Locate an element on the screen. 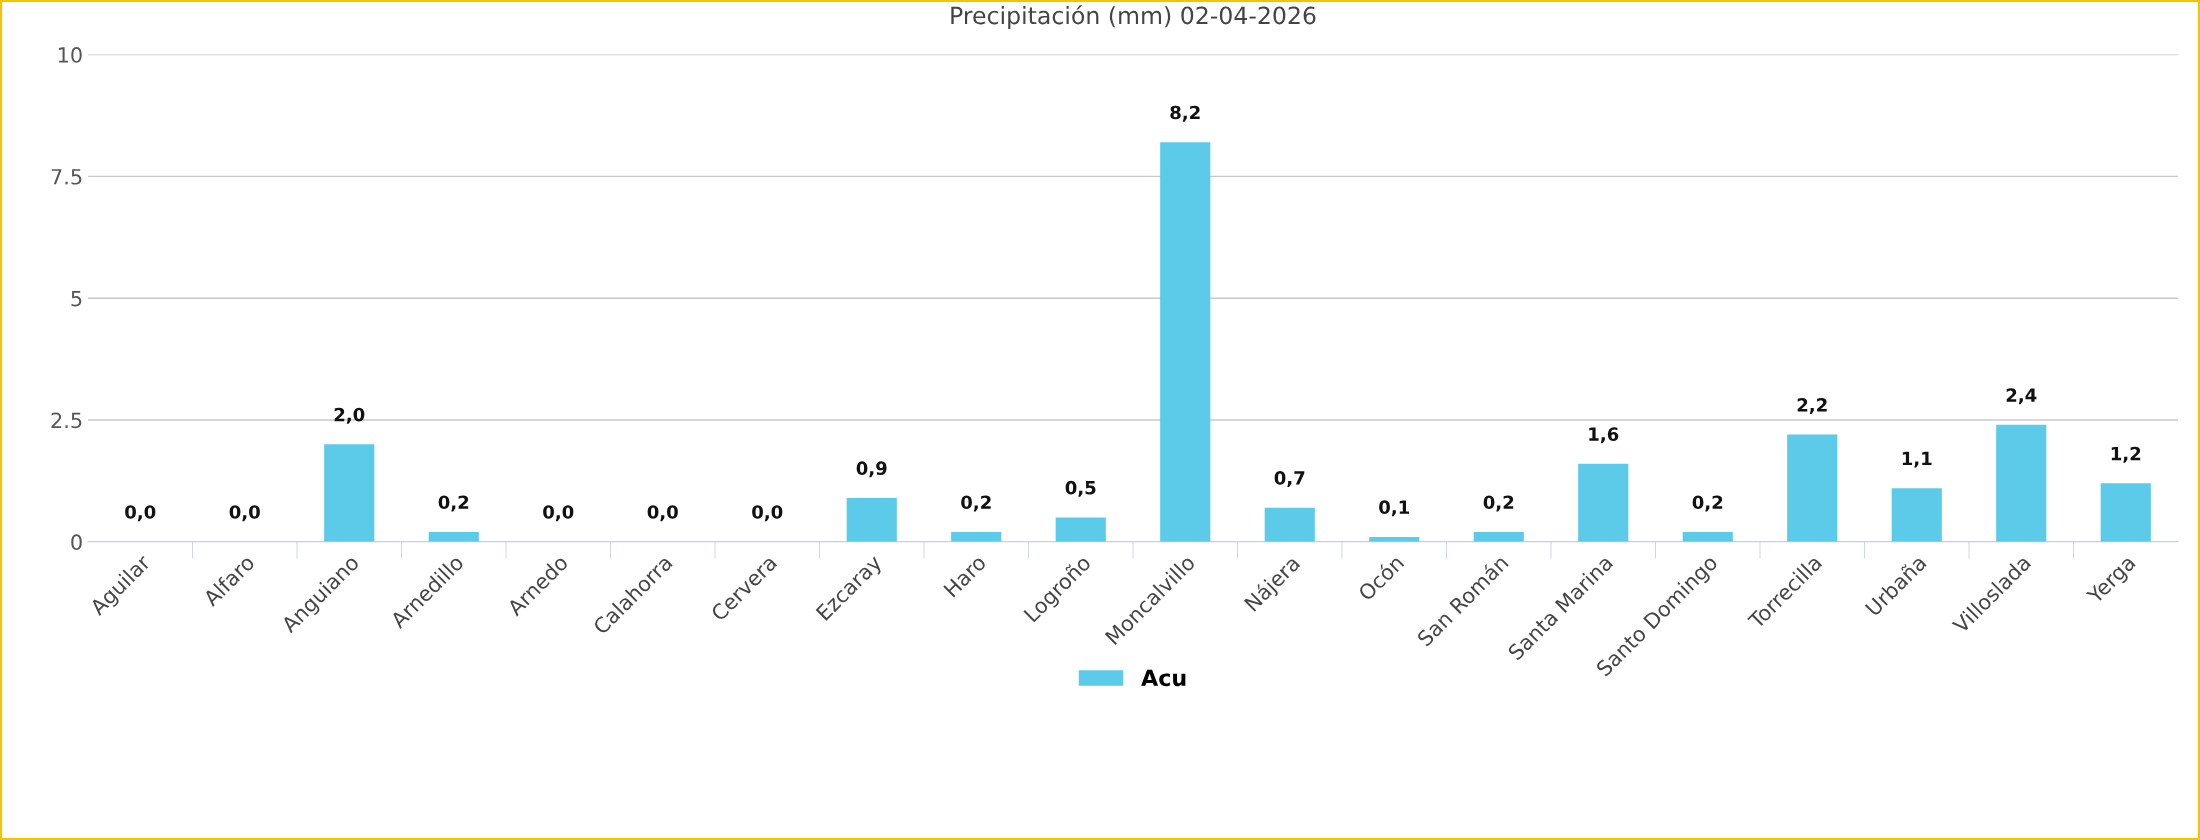 Image resolution: width=2200 pixels, height=840 pixels. data-label: 8,2 is located at coordinates (1185, 113).